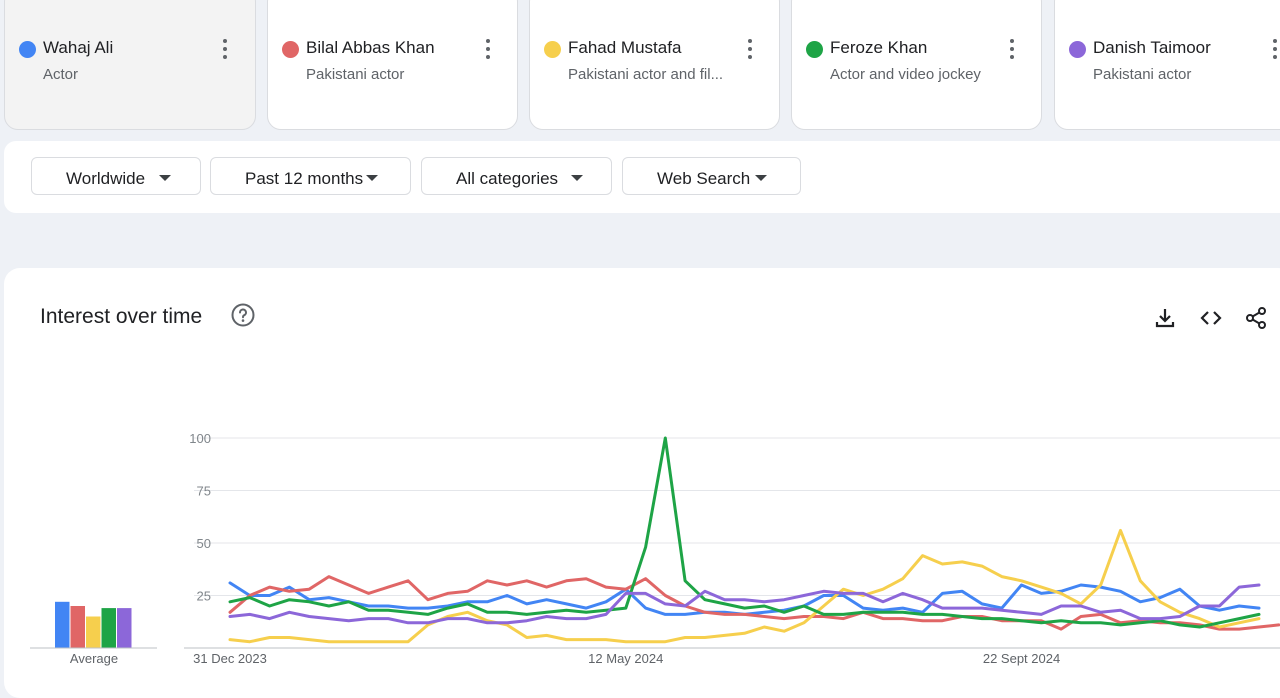 This screenshot has width=1280, height=698. What do you see at coordinates (392, 65) in the screenshot?
I see `term-card-2: Bilal Abbas Khan Pakistani actor` at bounding box center [392, 65].